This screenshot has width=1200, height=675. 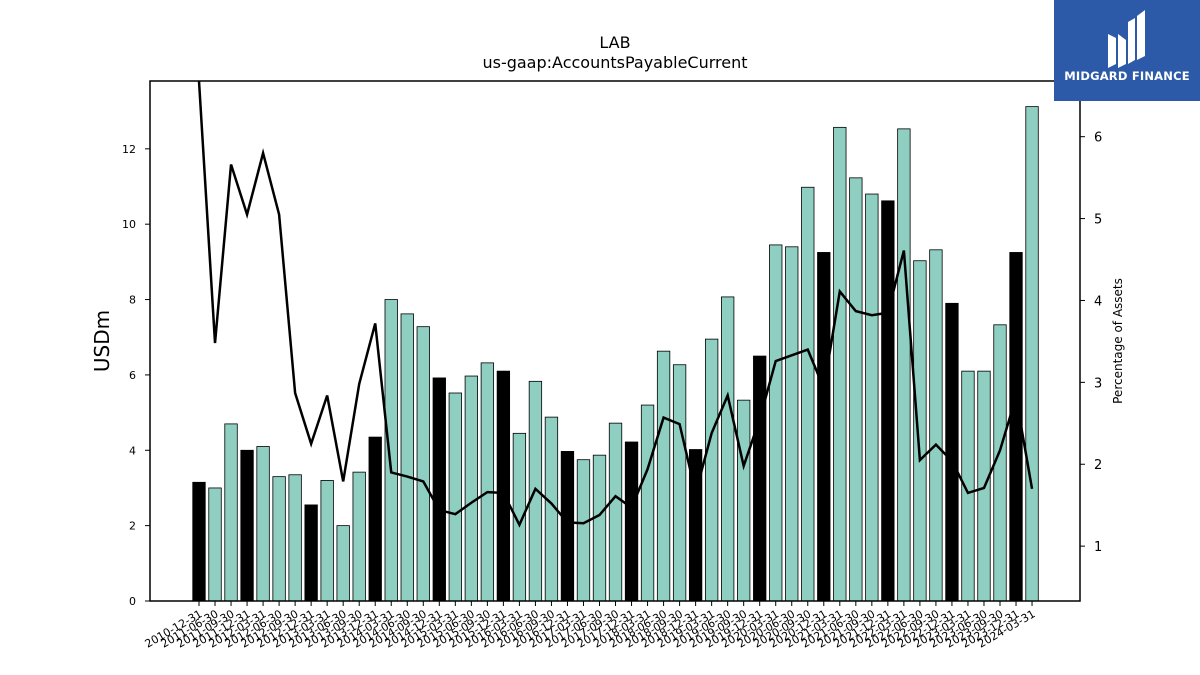 What do you see at coordinates (132, 450) in the screenshot?
I see `y-tick-label: 4` at bounding box center [132, 450].